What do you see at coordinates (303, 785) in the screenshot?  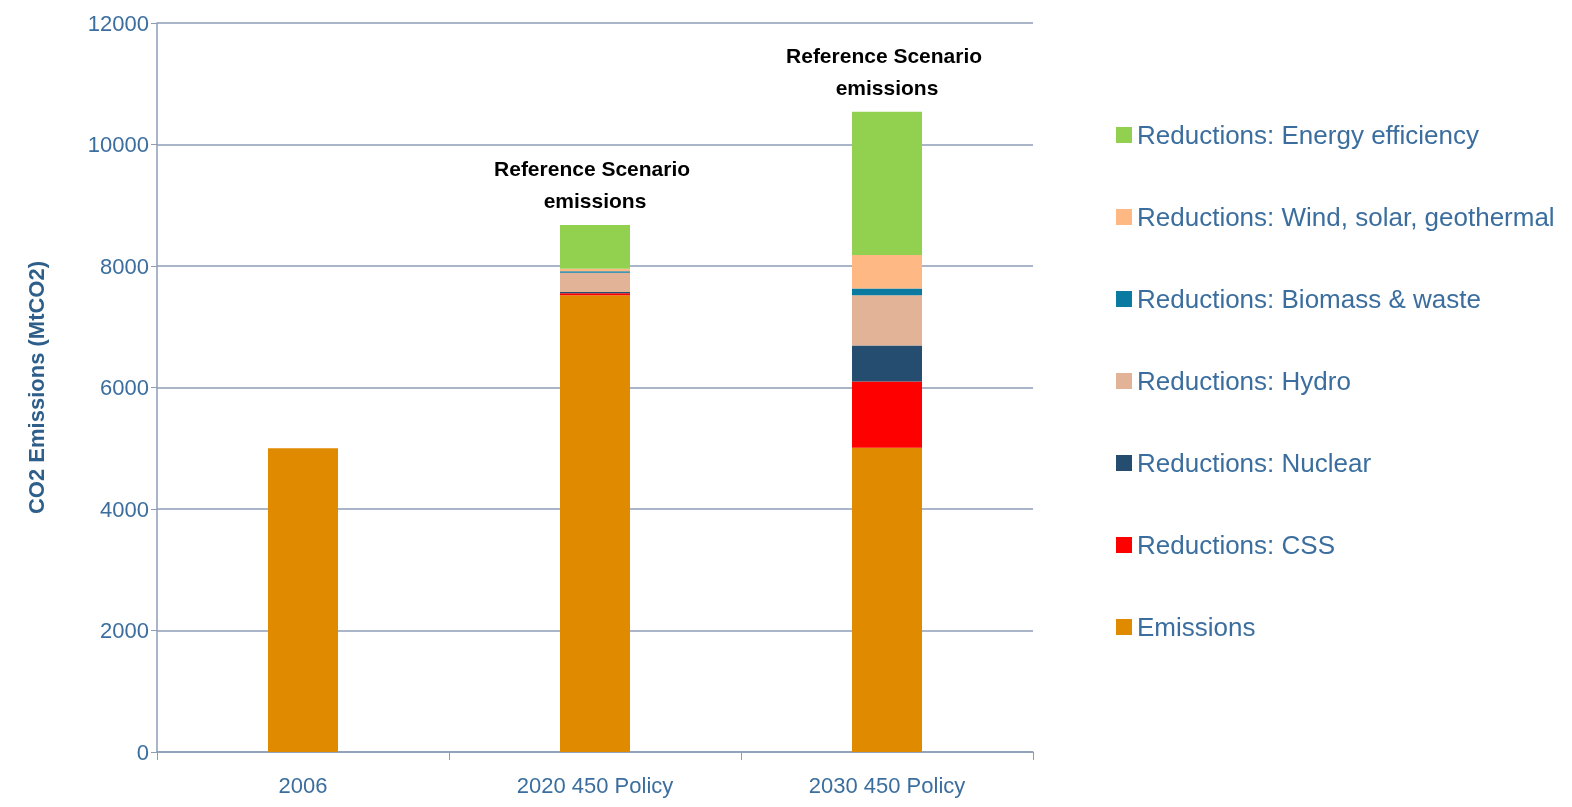 I see `x-tick-label: 2006` at bounding box center [303, 785].